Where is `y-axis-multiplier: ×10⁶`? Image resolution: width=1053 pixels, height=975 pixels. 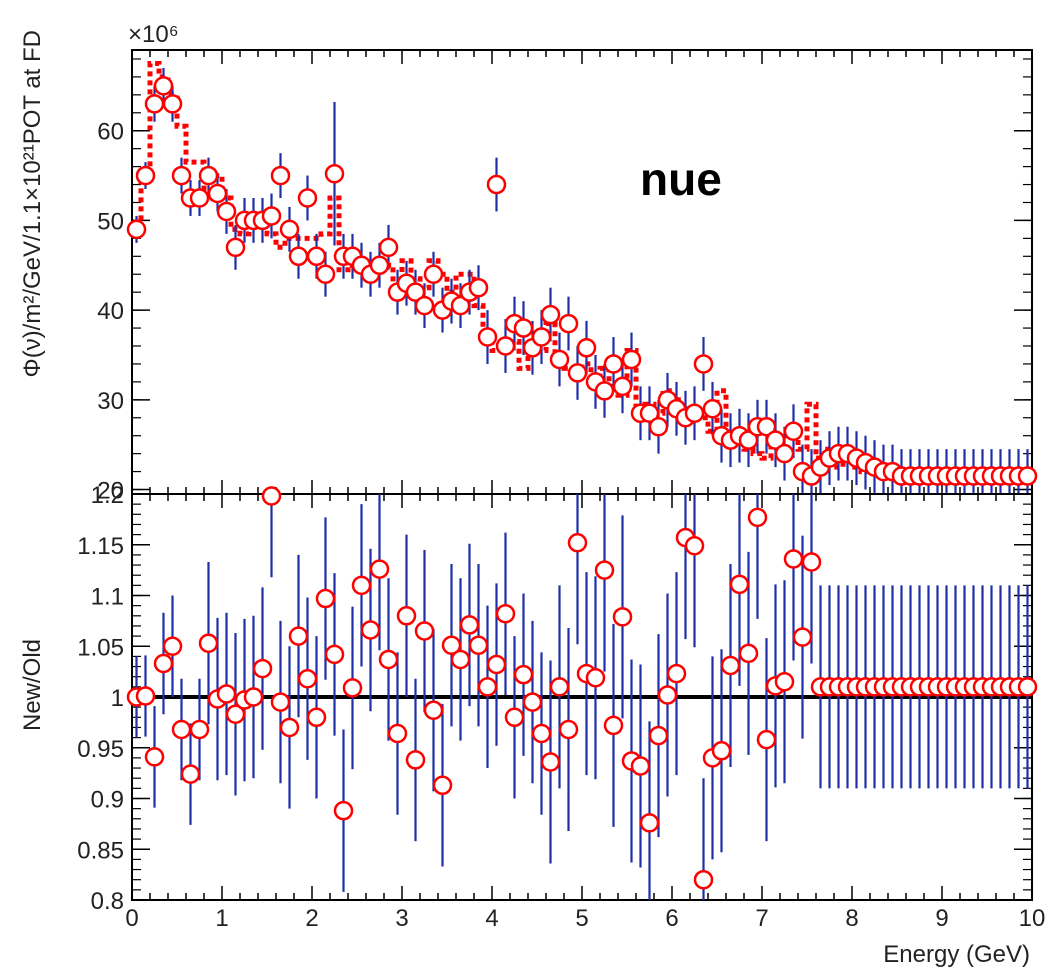
y-axis-multiplier: ×10⁶ is located at coordinates (153, 34).